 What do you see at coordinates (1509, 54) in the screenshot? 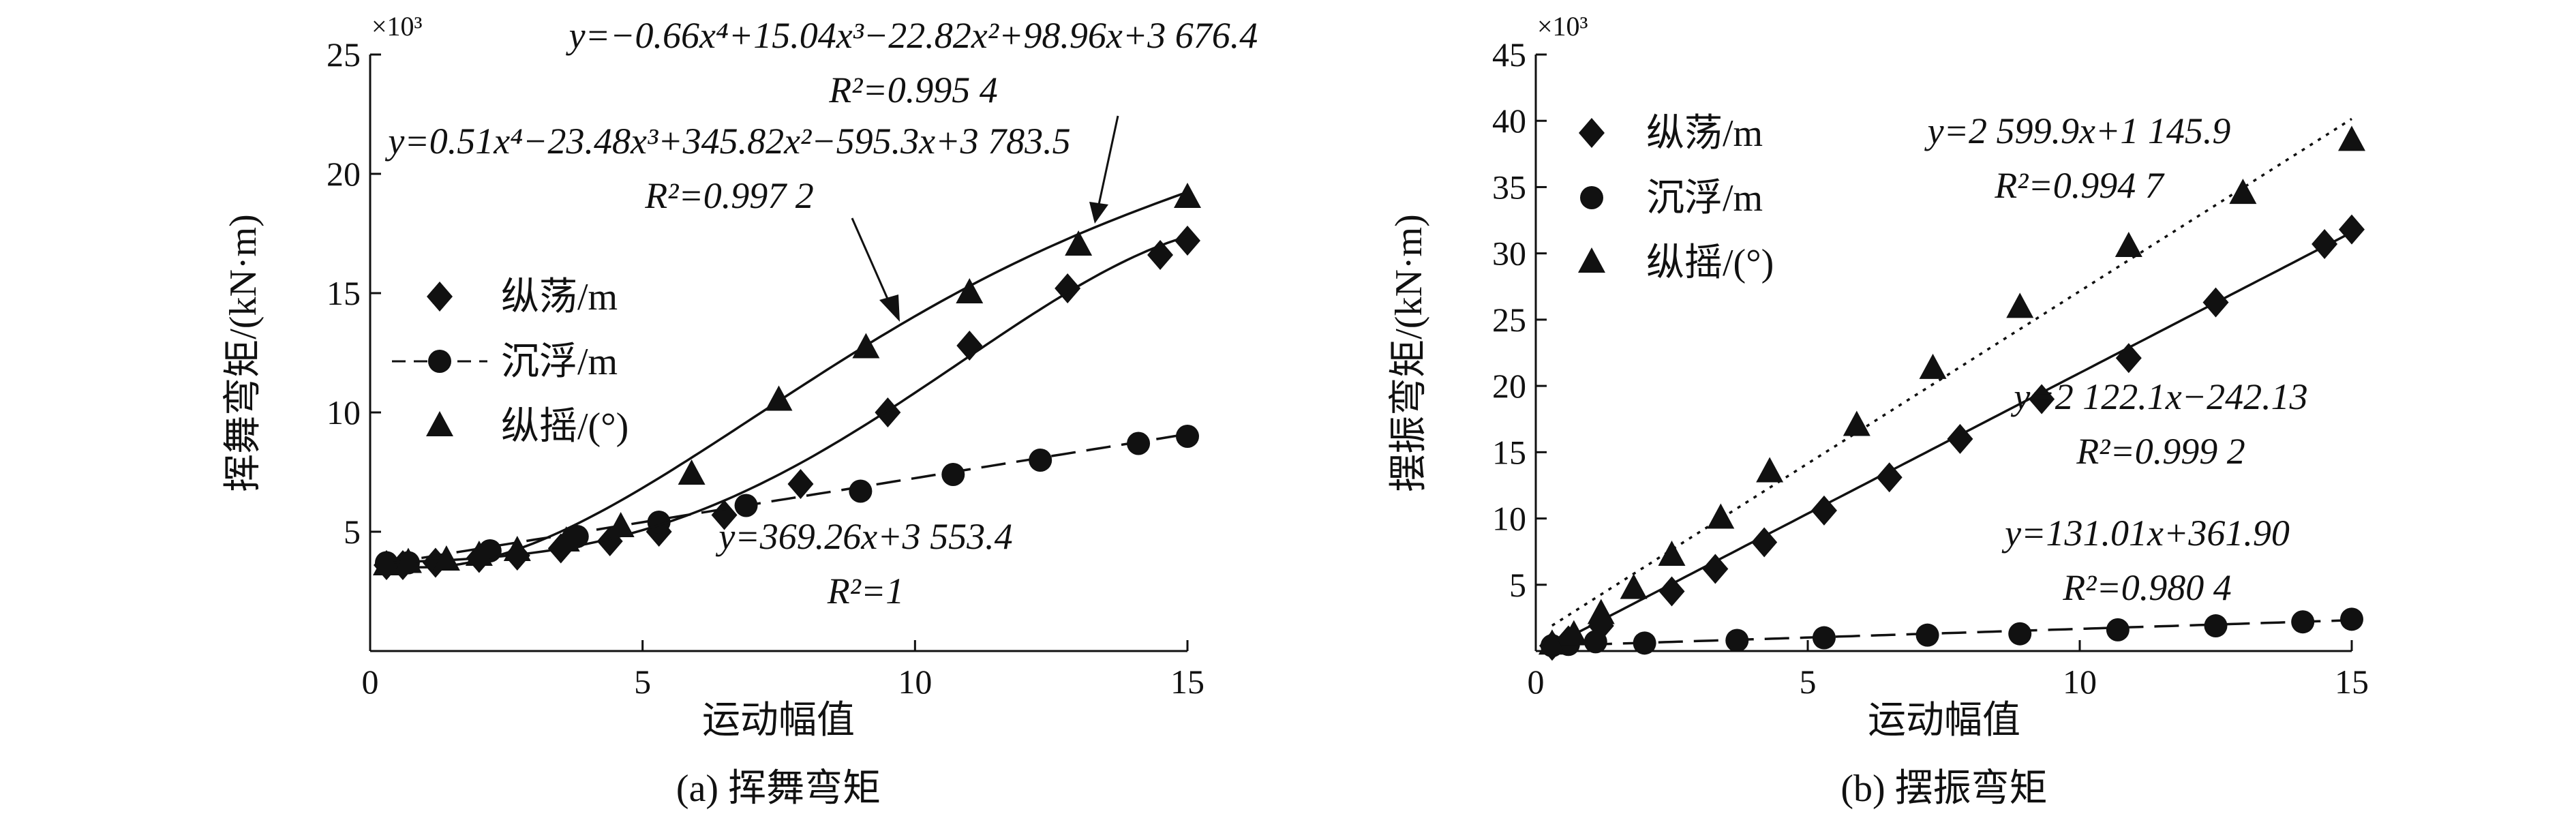
I see `y-tick-label: 45` at bounding box center [1509, 54].